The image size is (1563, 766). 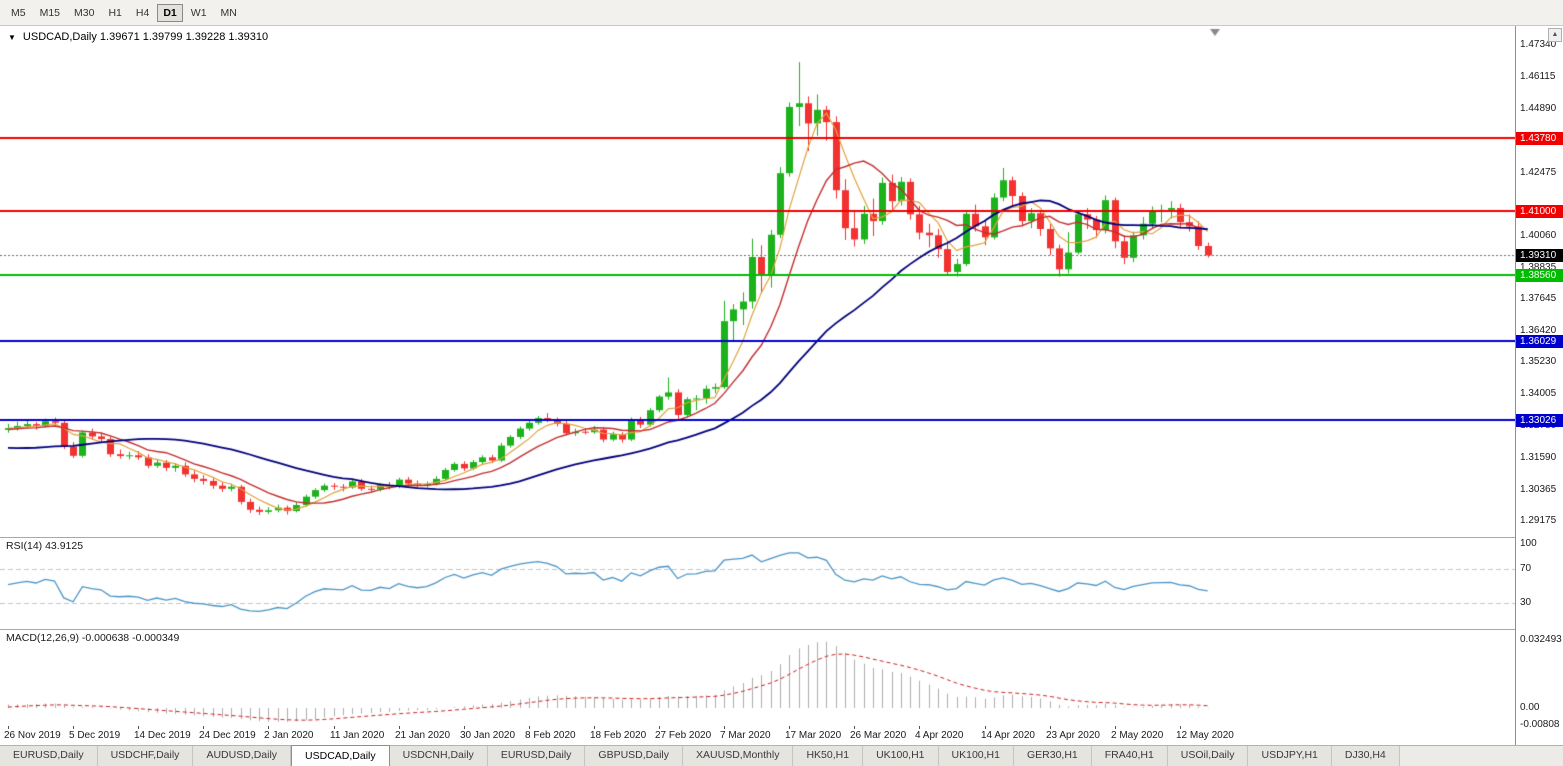 I want to click on price-axis-label: 1.36420, so click(x=1538, y=331).